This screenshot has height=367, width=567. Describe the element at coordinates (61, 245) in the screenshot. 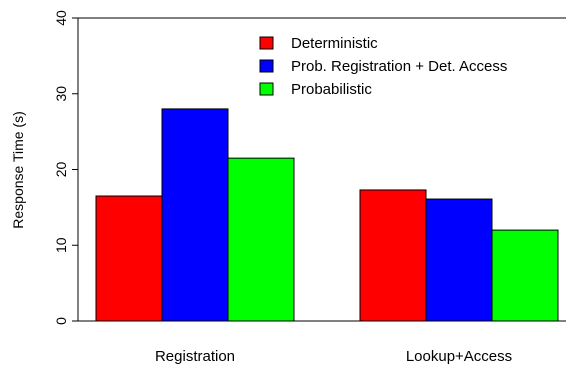

I see `y-tick-label: 10` at that location.